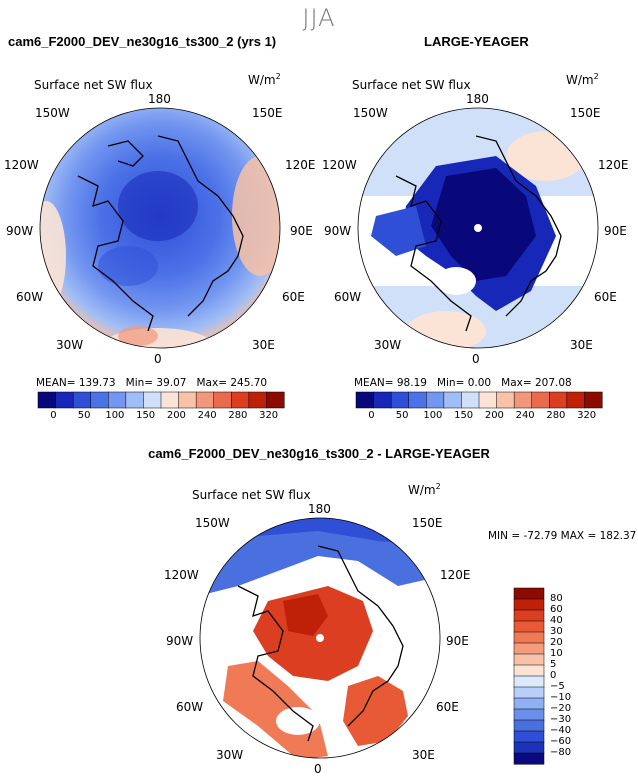 Image resolution: width=638 pixels, height=781 pixels. Describe the element at coordinates (561, 719) in the screenshot. I see `colorbar-tick-label: −30` at that location.